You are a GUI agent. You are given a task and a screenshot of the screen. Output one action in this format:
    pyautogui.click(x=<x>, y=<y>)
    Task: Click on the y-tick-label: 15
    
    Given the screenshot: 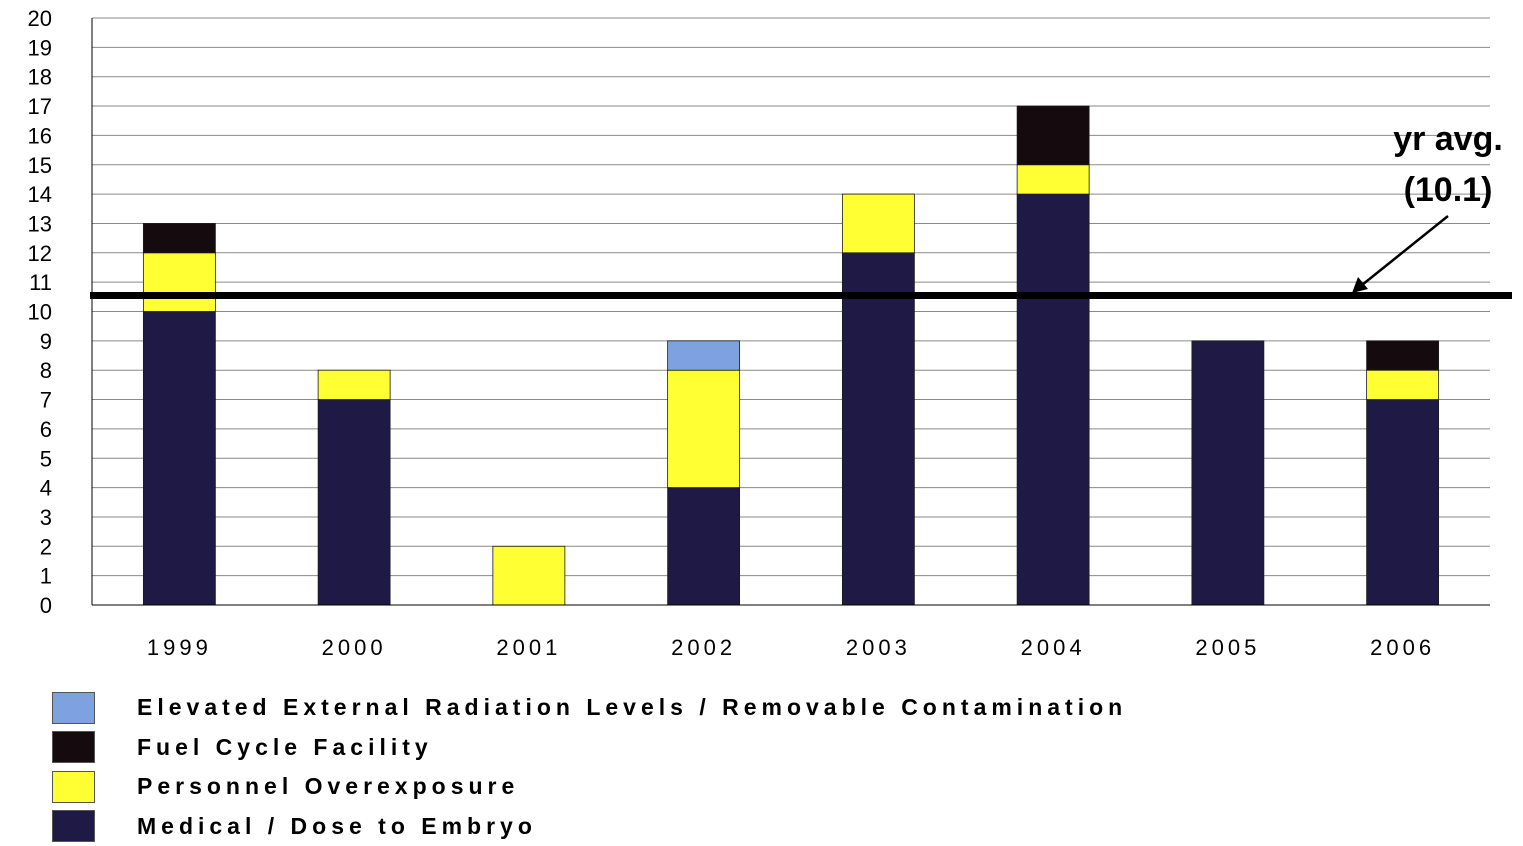 What is the action you would take?
    pyautogui.click(x=40, y=165)
    